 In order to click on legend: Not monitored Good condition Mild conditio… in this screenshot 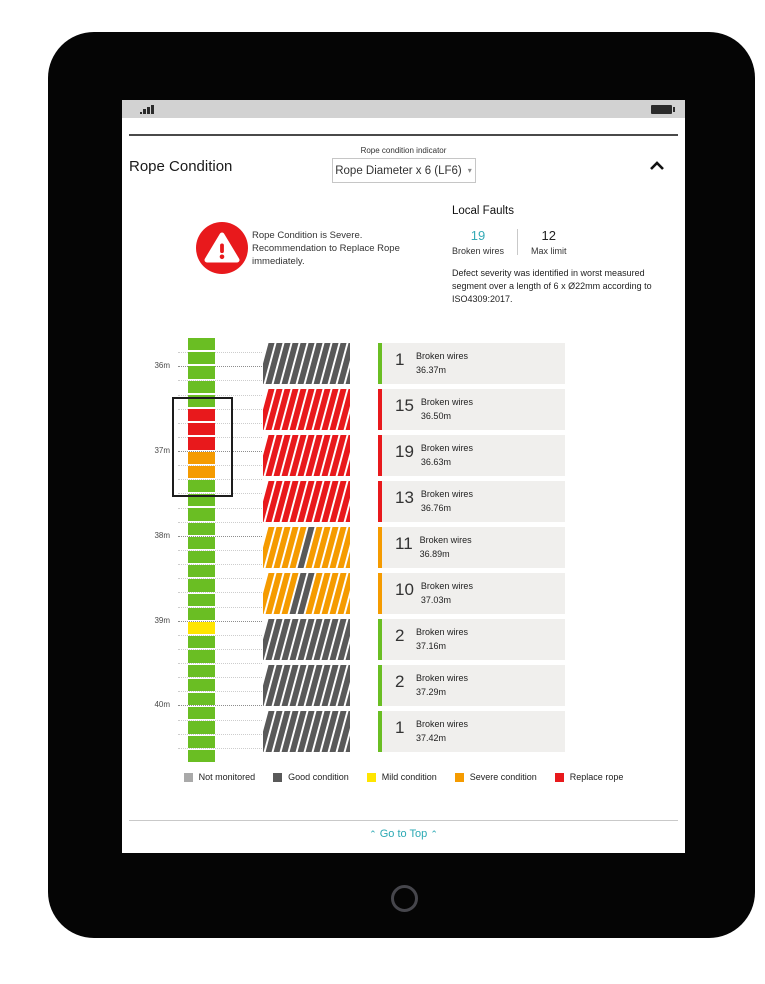, I will do `click(403, 777)`.